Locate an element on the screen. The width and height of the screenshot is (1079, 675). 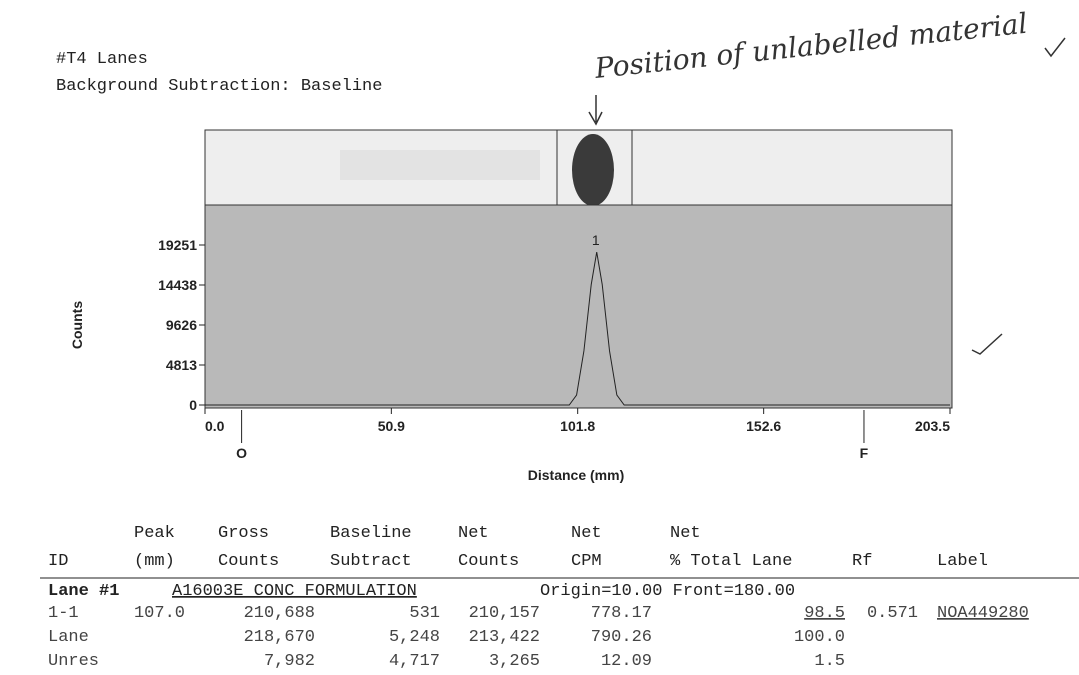
table-cell: 12.09 is located at coordinates (626, 661).